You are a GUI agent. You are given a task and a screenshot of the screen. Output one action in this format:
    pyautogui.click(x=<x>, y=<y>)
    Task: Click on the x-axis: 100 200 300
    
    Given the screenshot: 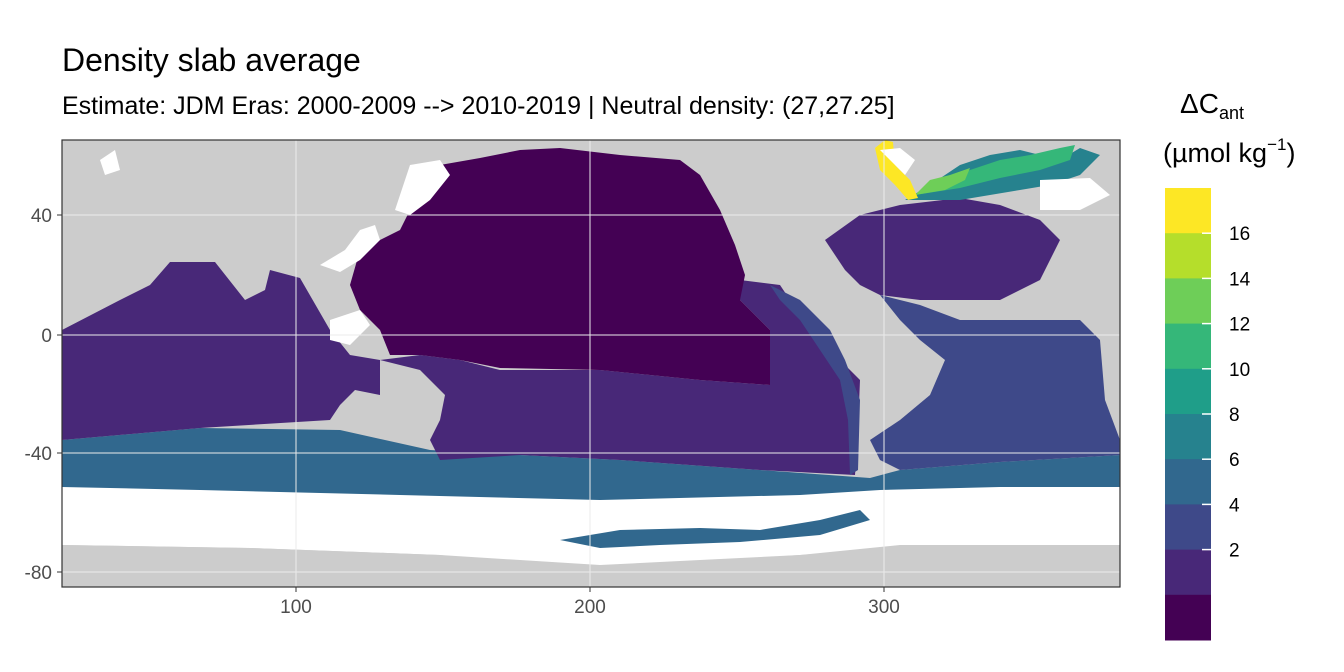 What is the action you would take?
    pyautogui.click(x=590, y=602)
    